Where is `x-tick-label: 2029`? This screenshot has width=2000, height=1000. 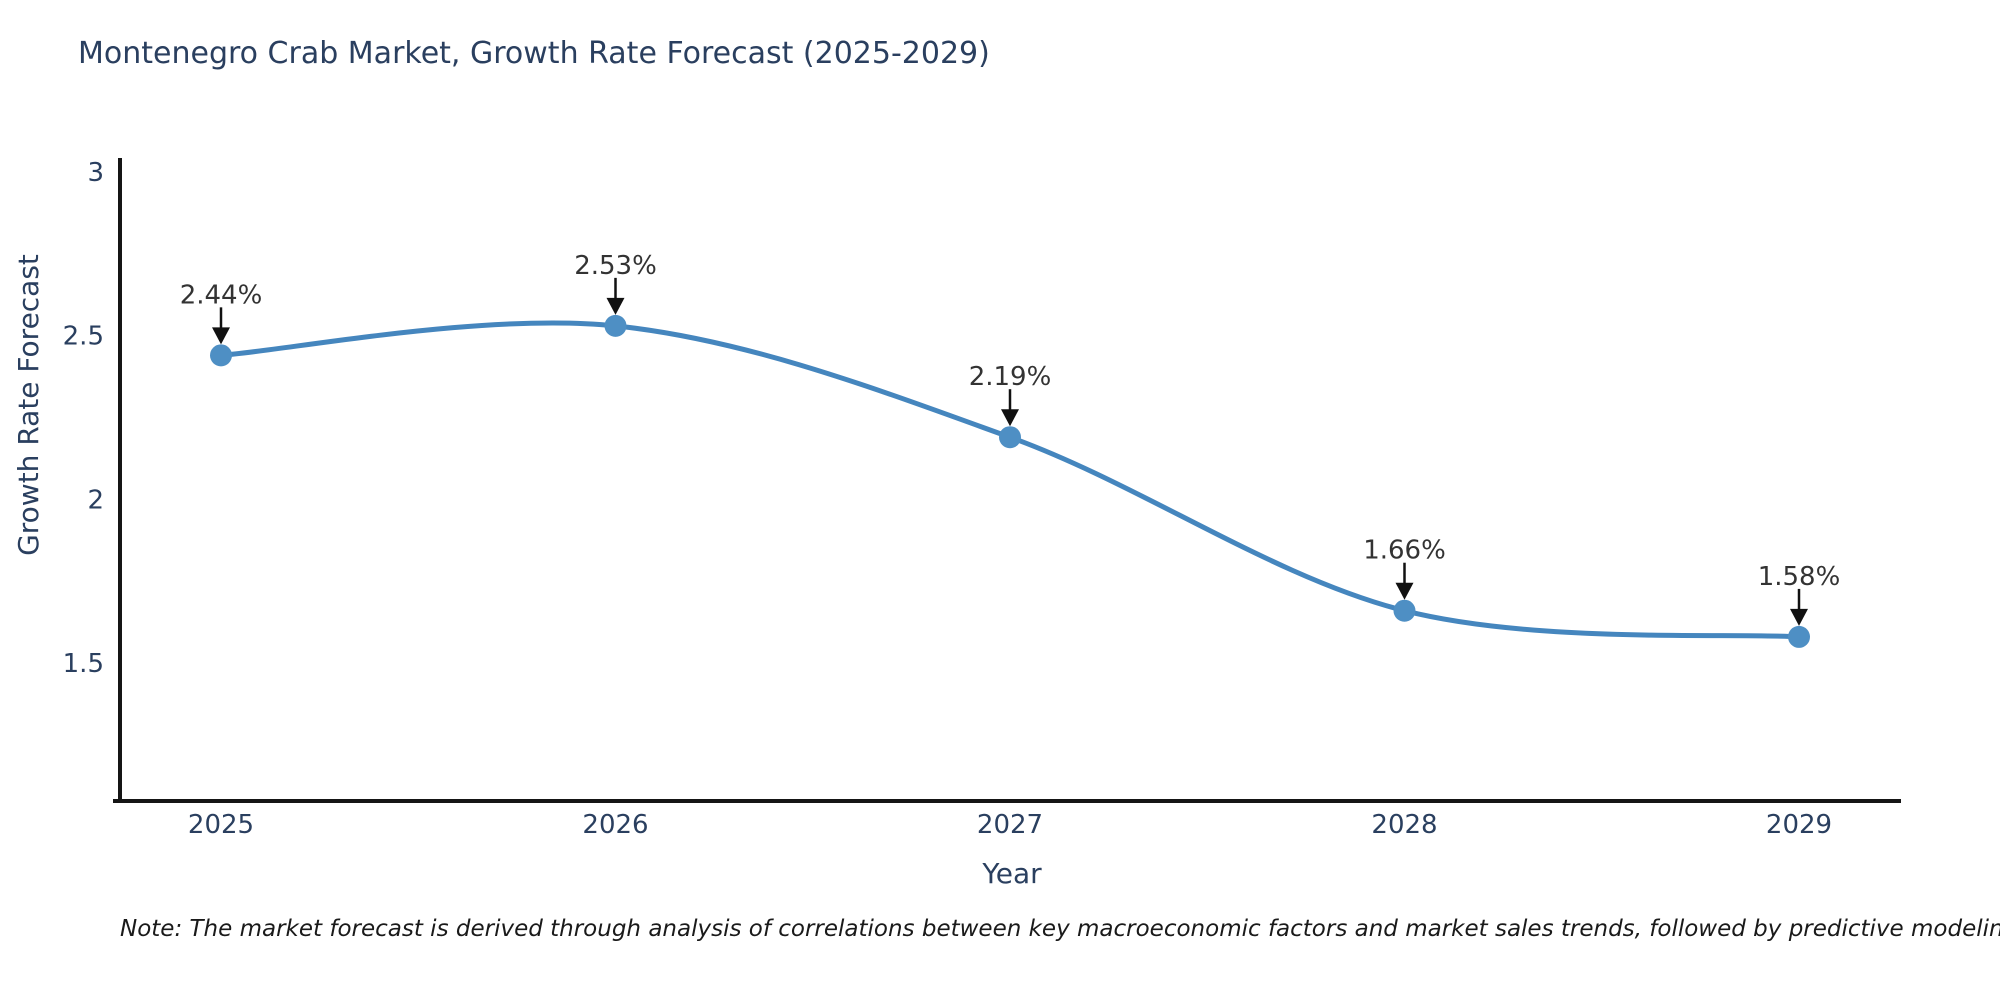
x-tick-label: 2029 is located at coordinates (1799, 825).